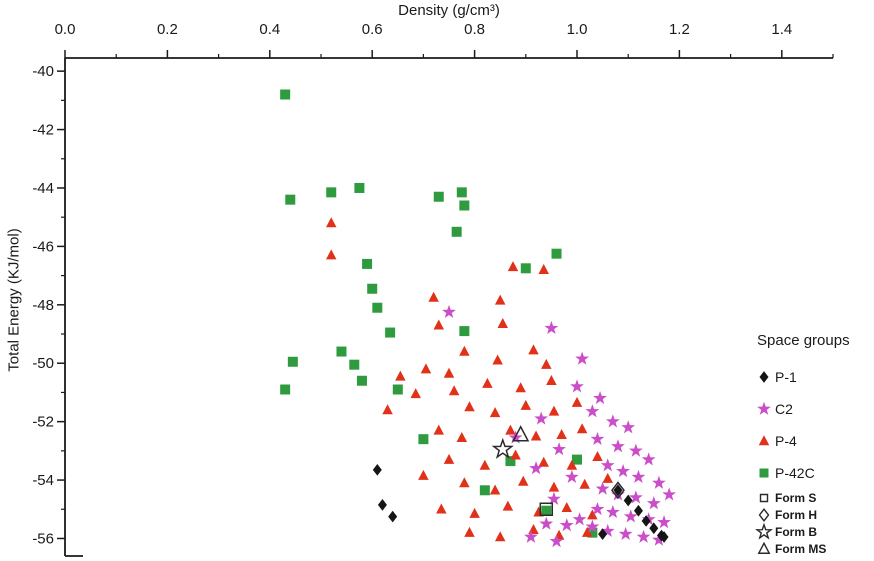 The width and height of the screenshot is (874, 561). Describe the element at coordinates (796, 497) in the screenshot. I see `legend-label: Form S` at that location.